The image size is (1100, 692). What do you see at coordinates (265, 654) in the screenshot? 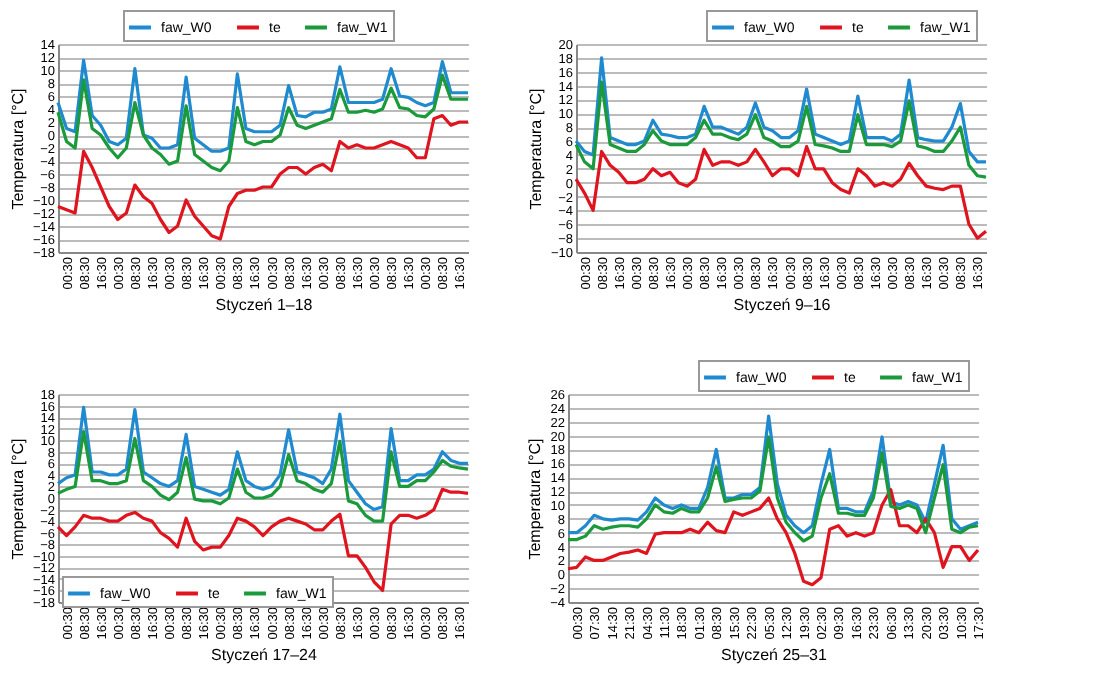
I see `x-axis-title: Styczeń 17–24` at bounding box center [265, 654].